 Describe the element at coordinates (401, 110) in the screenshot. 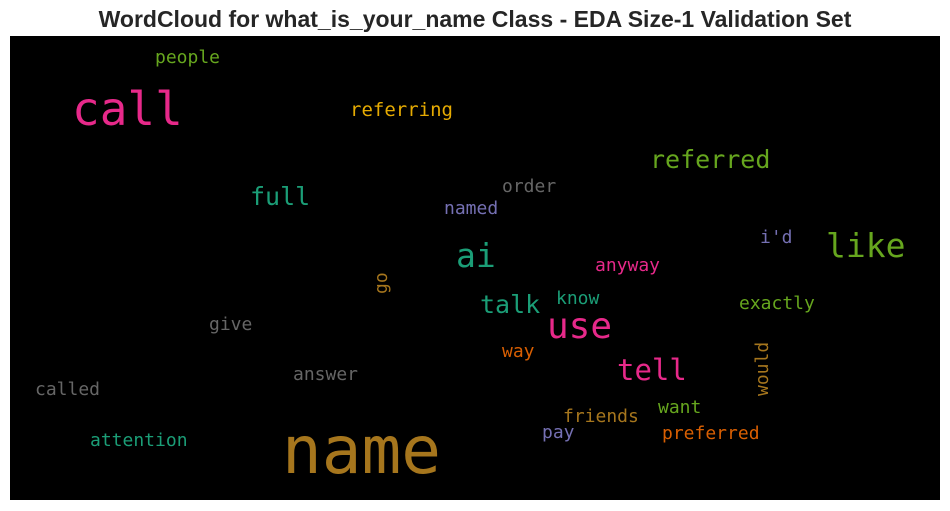

I see `word-referring: referring` at that location.